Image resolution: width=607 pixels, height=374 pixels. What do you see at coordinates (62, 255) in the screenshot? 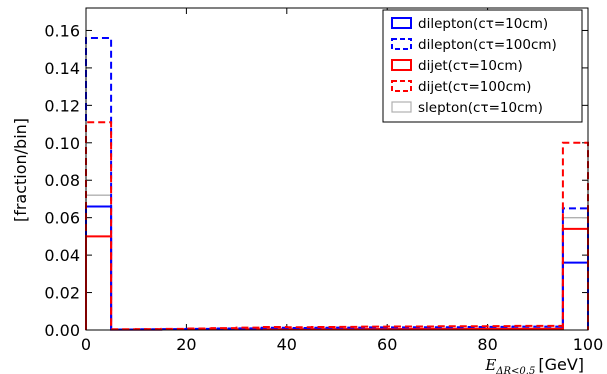
I see `y-tick-label: 0.04` at bounding box center [62, 255].